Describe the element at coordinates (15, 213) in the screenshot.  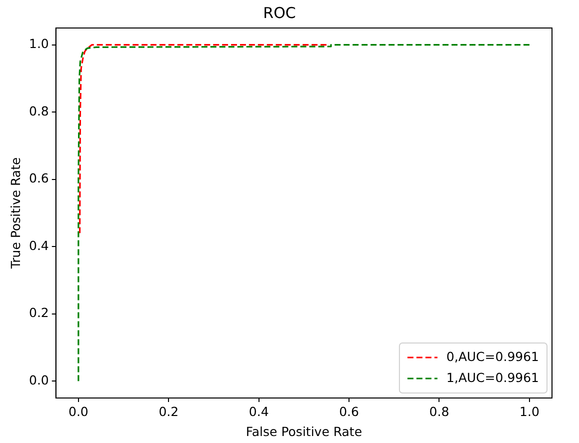
I see `y-axis-title: True Positive Rate` at that location.